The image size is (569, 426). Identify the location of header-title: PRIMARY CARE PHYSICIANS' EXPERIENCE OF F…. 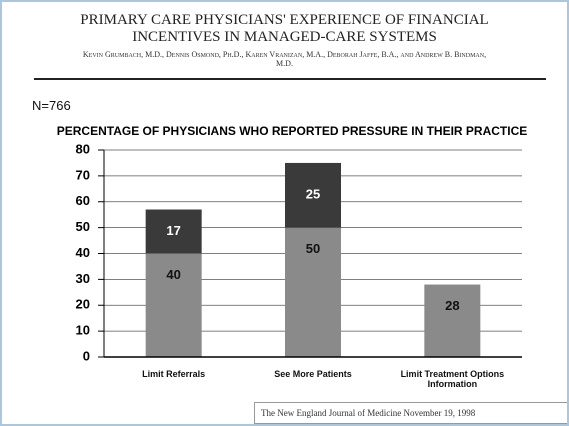
(284, 28).